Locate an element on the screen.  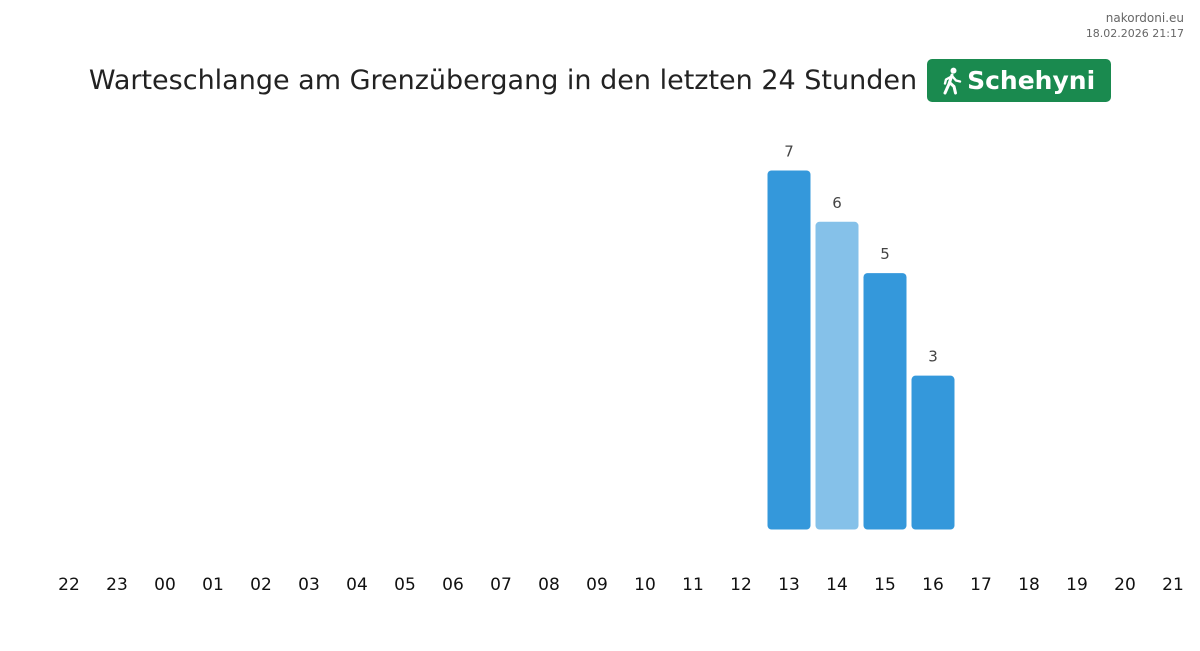
crossing-name: Schehyni is located at coordinates (1031, 80).